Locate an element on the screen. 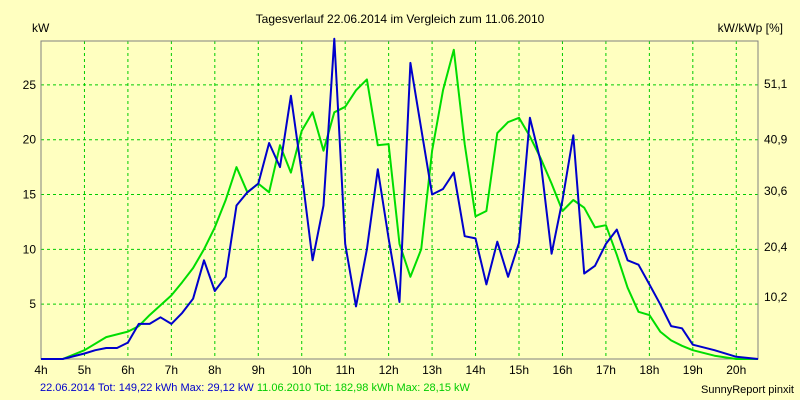 This screenshot has height=400, width=800. x-tick-label: 20h is located at coordinates (736, 370).